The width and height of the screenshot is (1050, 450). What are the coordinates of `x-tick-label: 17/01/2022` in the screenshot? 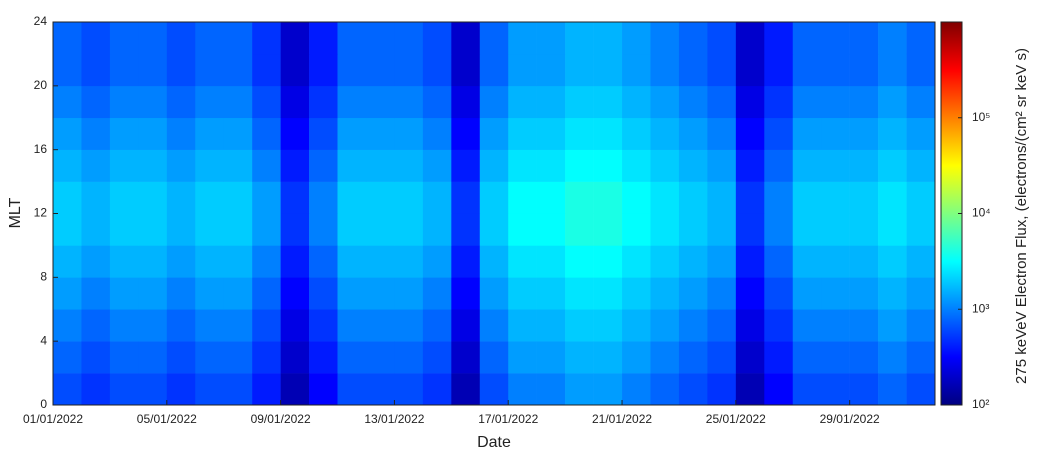 It's located at (508, 419).